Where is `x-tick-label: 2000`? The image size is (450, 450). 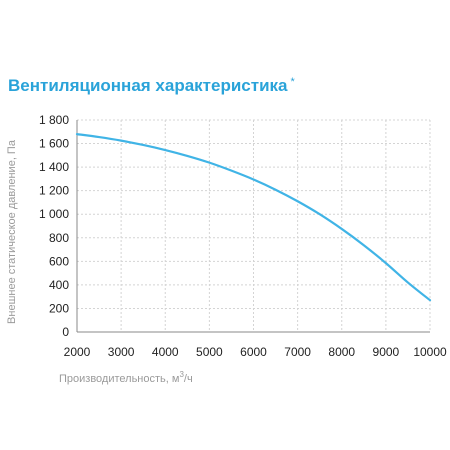
x-tick-label: 2000 is located at coordinates (77, 352).